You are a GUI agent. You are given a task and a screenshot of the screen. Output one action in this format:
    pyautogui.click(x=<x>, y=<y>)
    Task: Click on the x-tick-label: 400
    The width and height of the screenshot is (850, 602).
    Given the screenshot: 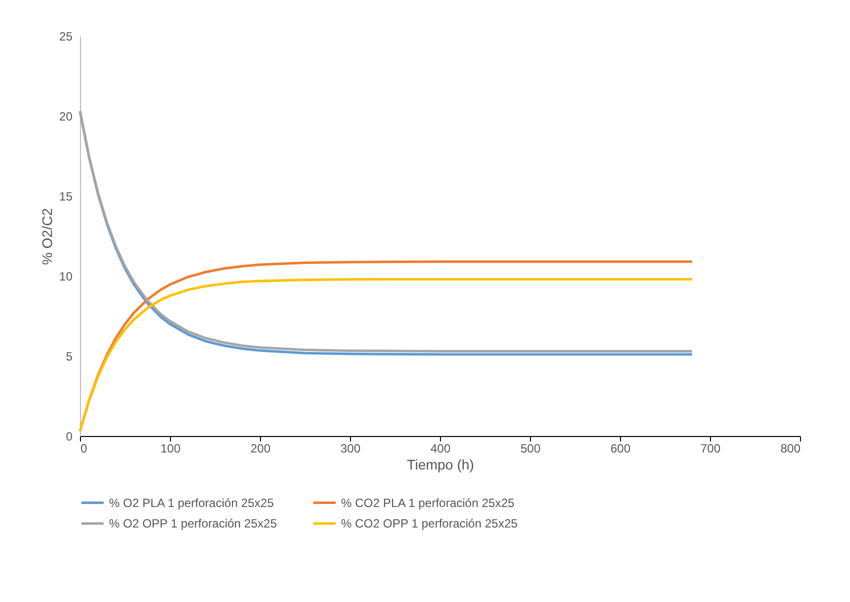 What is the action you would take?
    pyautogui.click(x=440, y=449)
    